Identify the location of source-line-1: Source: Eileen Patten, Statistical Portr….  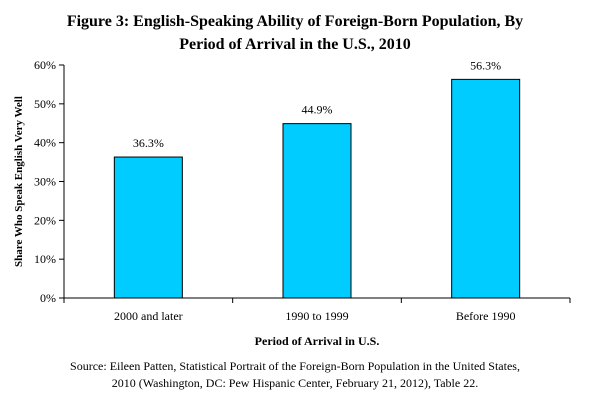
(295, 366).